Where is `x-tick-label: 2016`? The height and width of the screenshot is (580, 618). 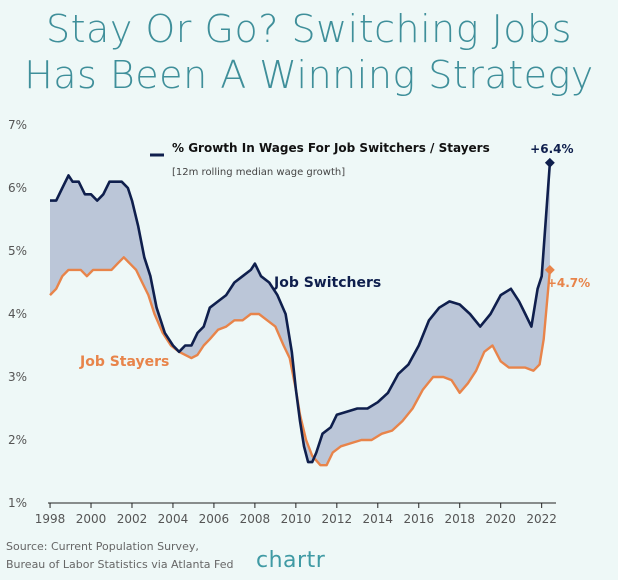 x-tick-label: 2016 is located at coordinates (418, 519).